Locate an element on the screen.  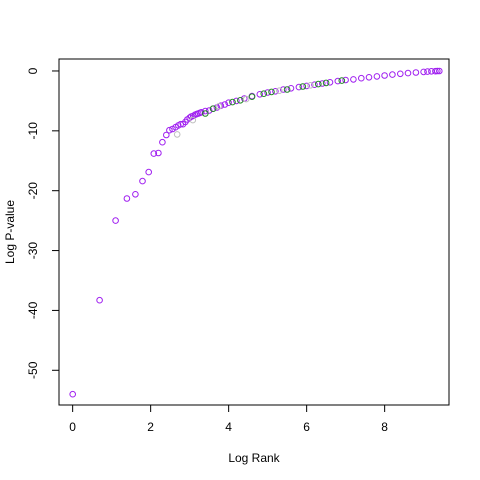
y-tick-label: -50 is located at coordinates (33, 370).